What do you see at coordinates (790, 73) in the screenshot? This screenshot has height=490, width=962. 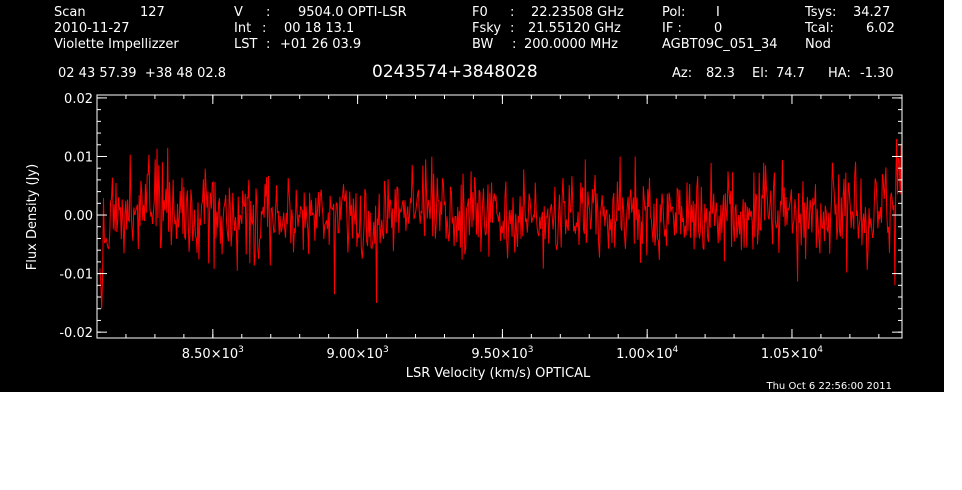 I see `elevation-value: 74.7` at bounding box center [790, 73].